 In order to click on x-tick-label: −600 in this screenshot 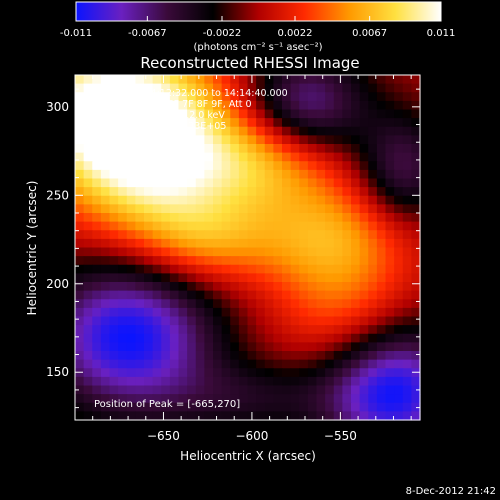, I will do `click(251, 436)`.